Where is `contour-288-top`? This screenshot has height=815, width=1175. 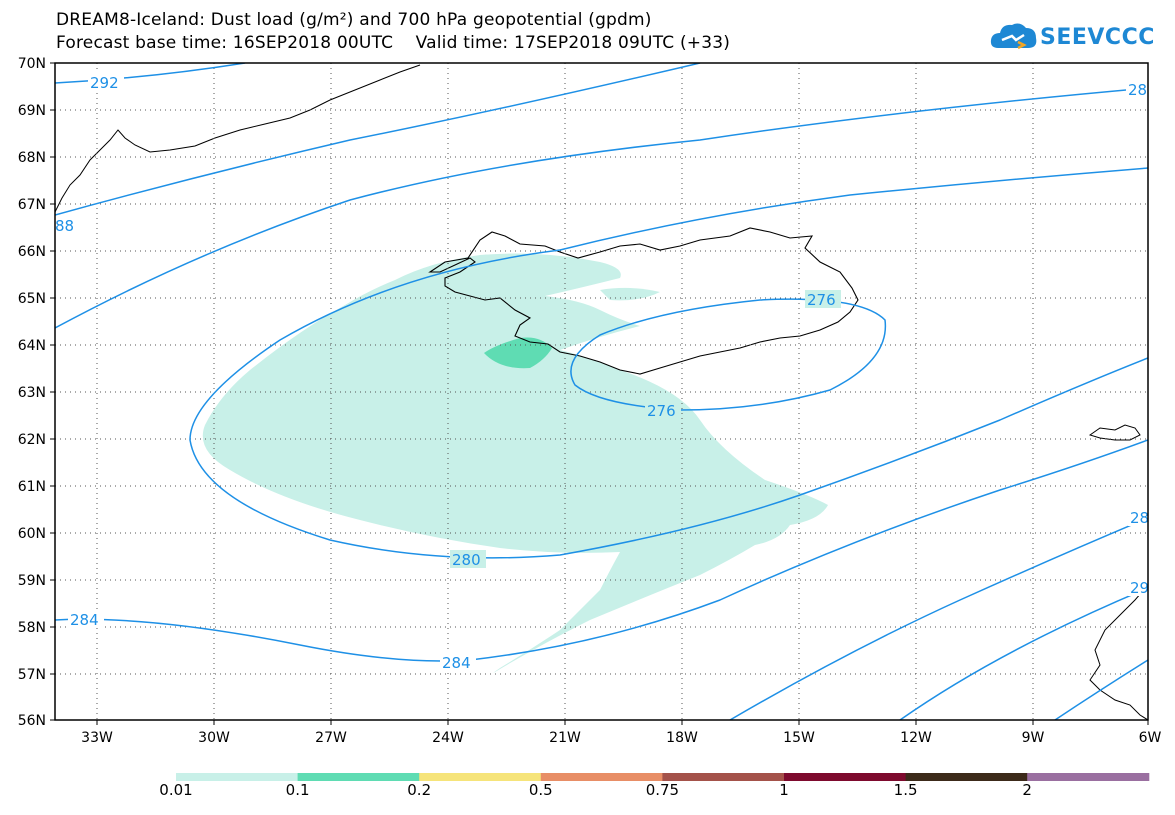
contour-288-top is located at coordinates (378, 139).